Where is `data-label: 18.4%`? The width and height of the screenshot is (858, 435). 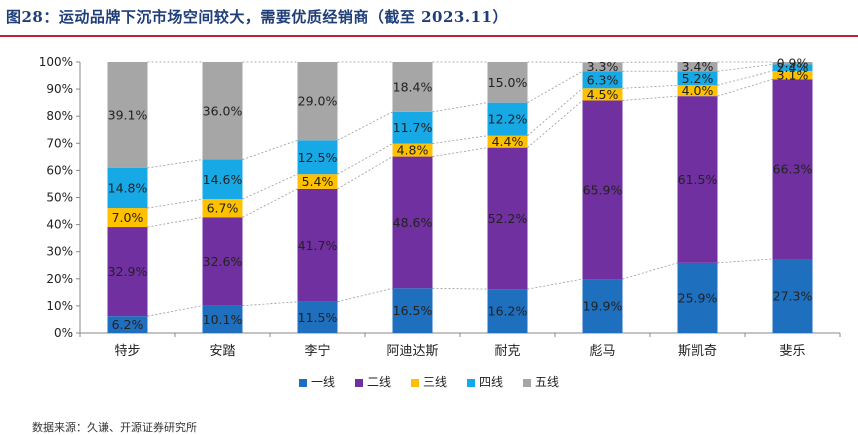 data-label: 18.4% is located at coordinates (413, 86).